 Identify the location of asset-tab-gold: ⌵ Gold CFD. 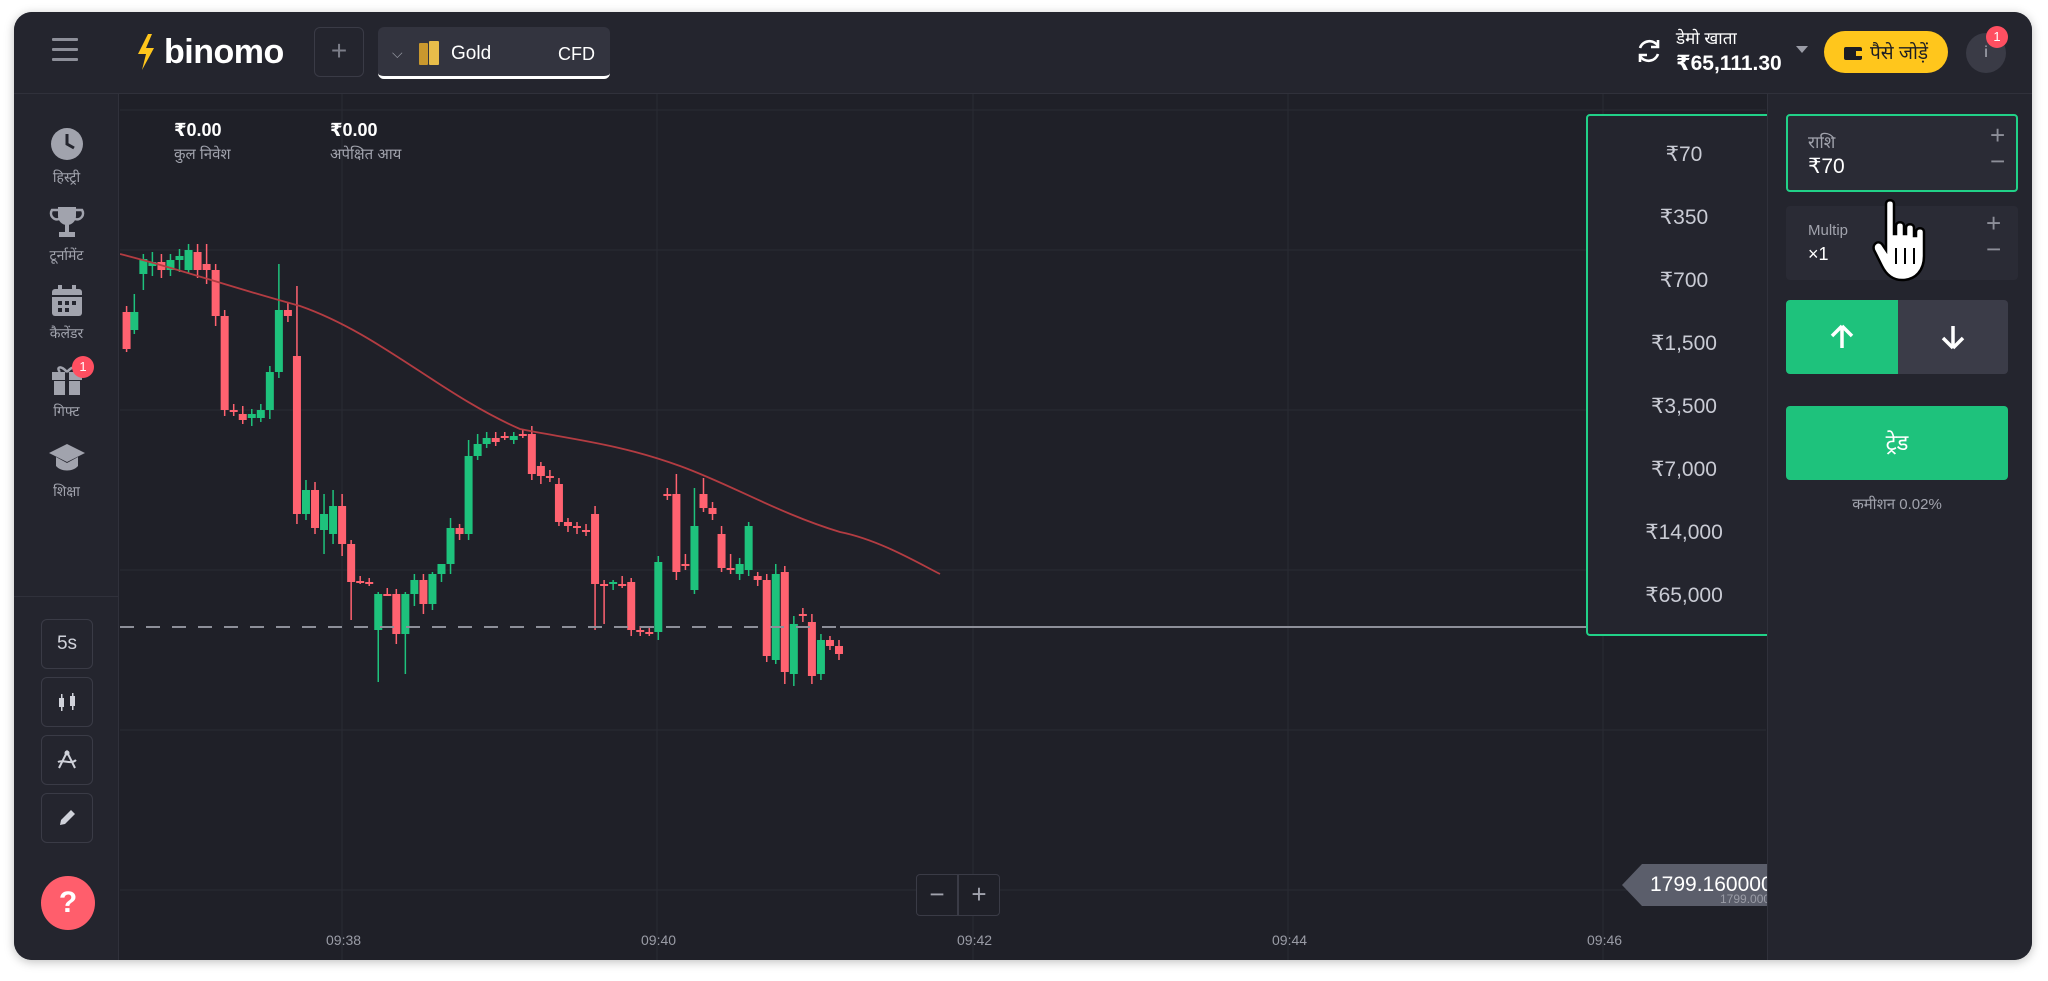
(494, 53).